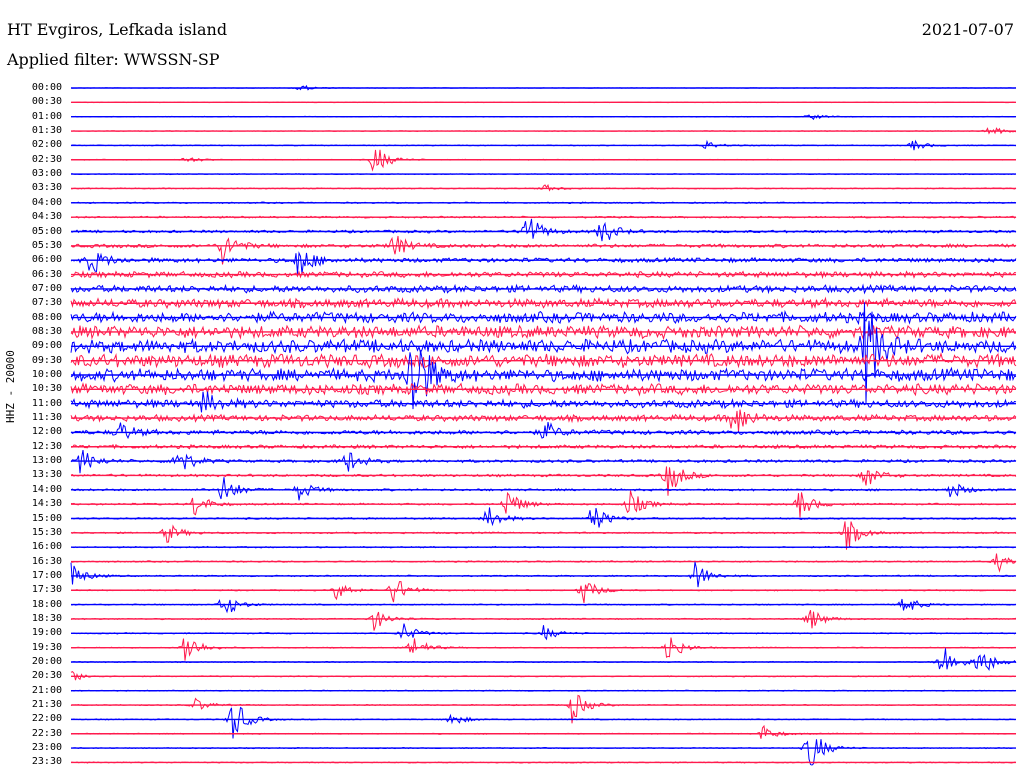  Describe the element at coordinates (967, 29) in the screenshot. I see `date-label: 2021-07-07` at that location.